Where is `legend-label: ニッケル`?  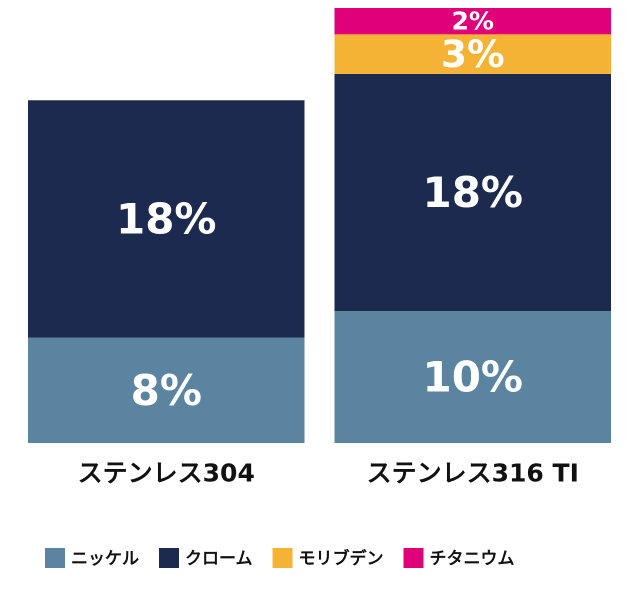
legend-label: ニッケル is located at coordinates (105, 559).